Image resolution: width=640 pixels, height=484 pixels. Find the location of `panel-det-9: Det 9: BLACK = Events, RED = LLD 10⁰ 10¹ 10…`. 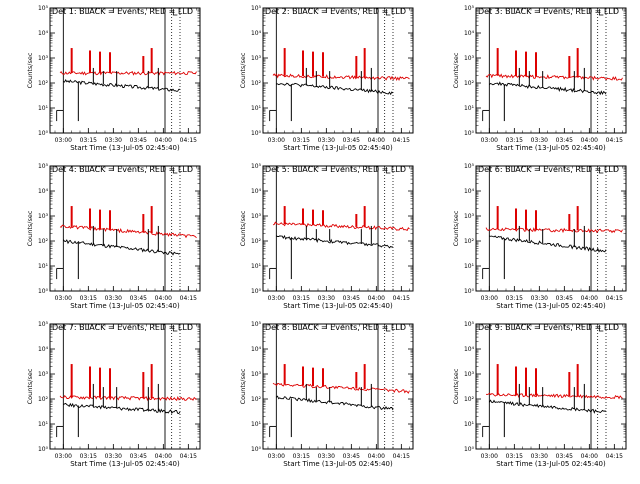

panel-det-9: Det 9: BLACK = Events, RED = LLD 10⁰ 10¹ 10… is located at coordinates (539, 394).